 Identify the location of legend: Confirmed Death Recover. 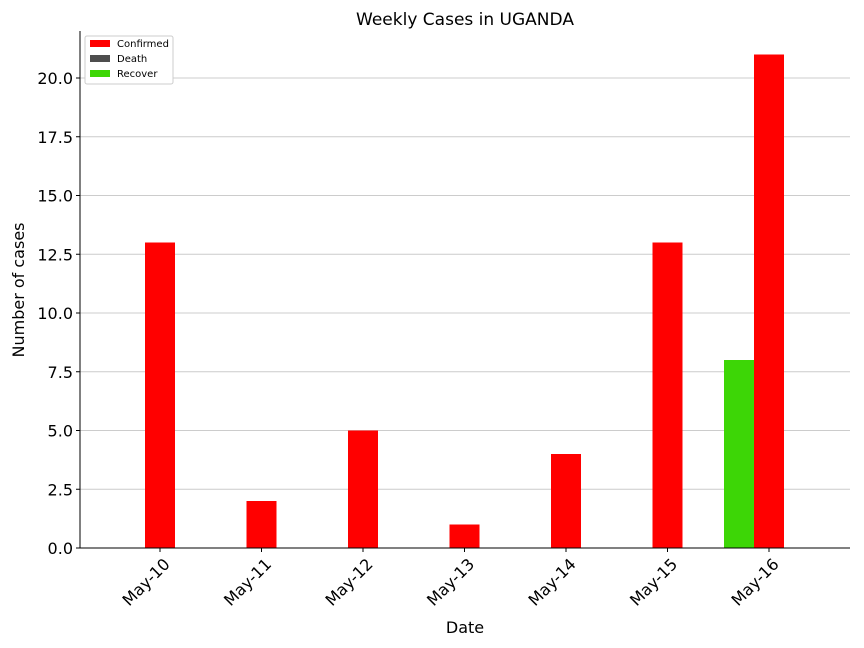
(129, 60).